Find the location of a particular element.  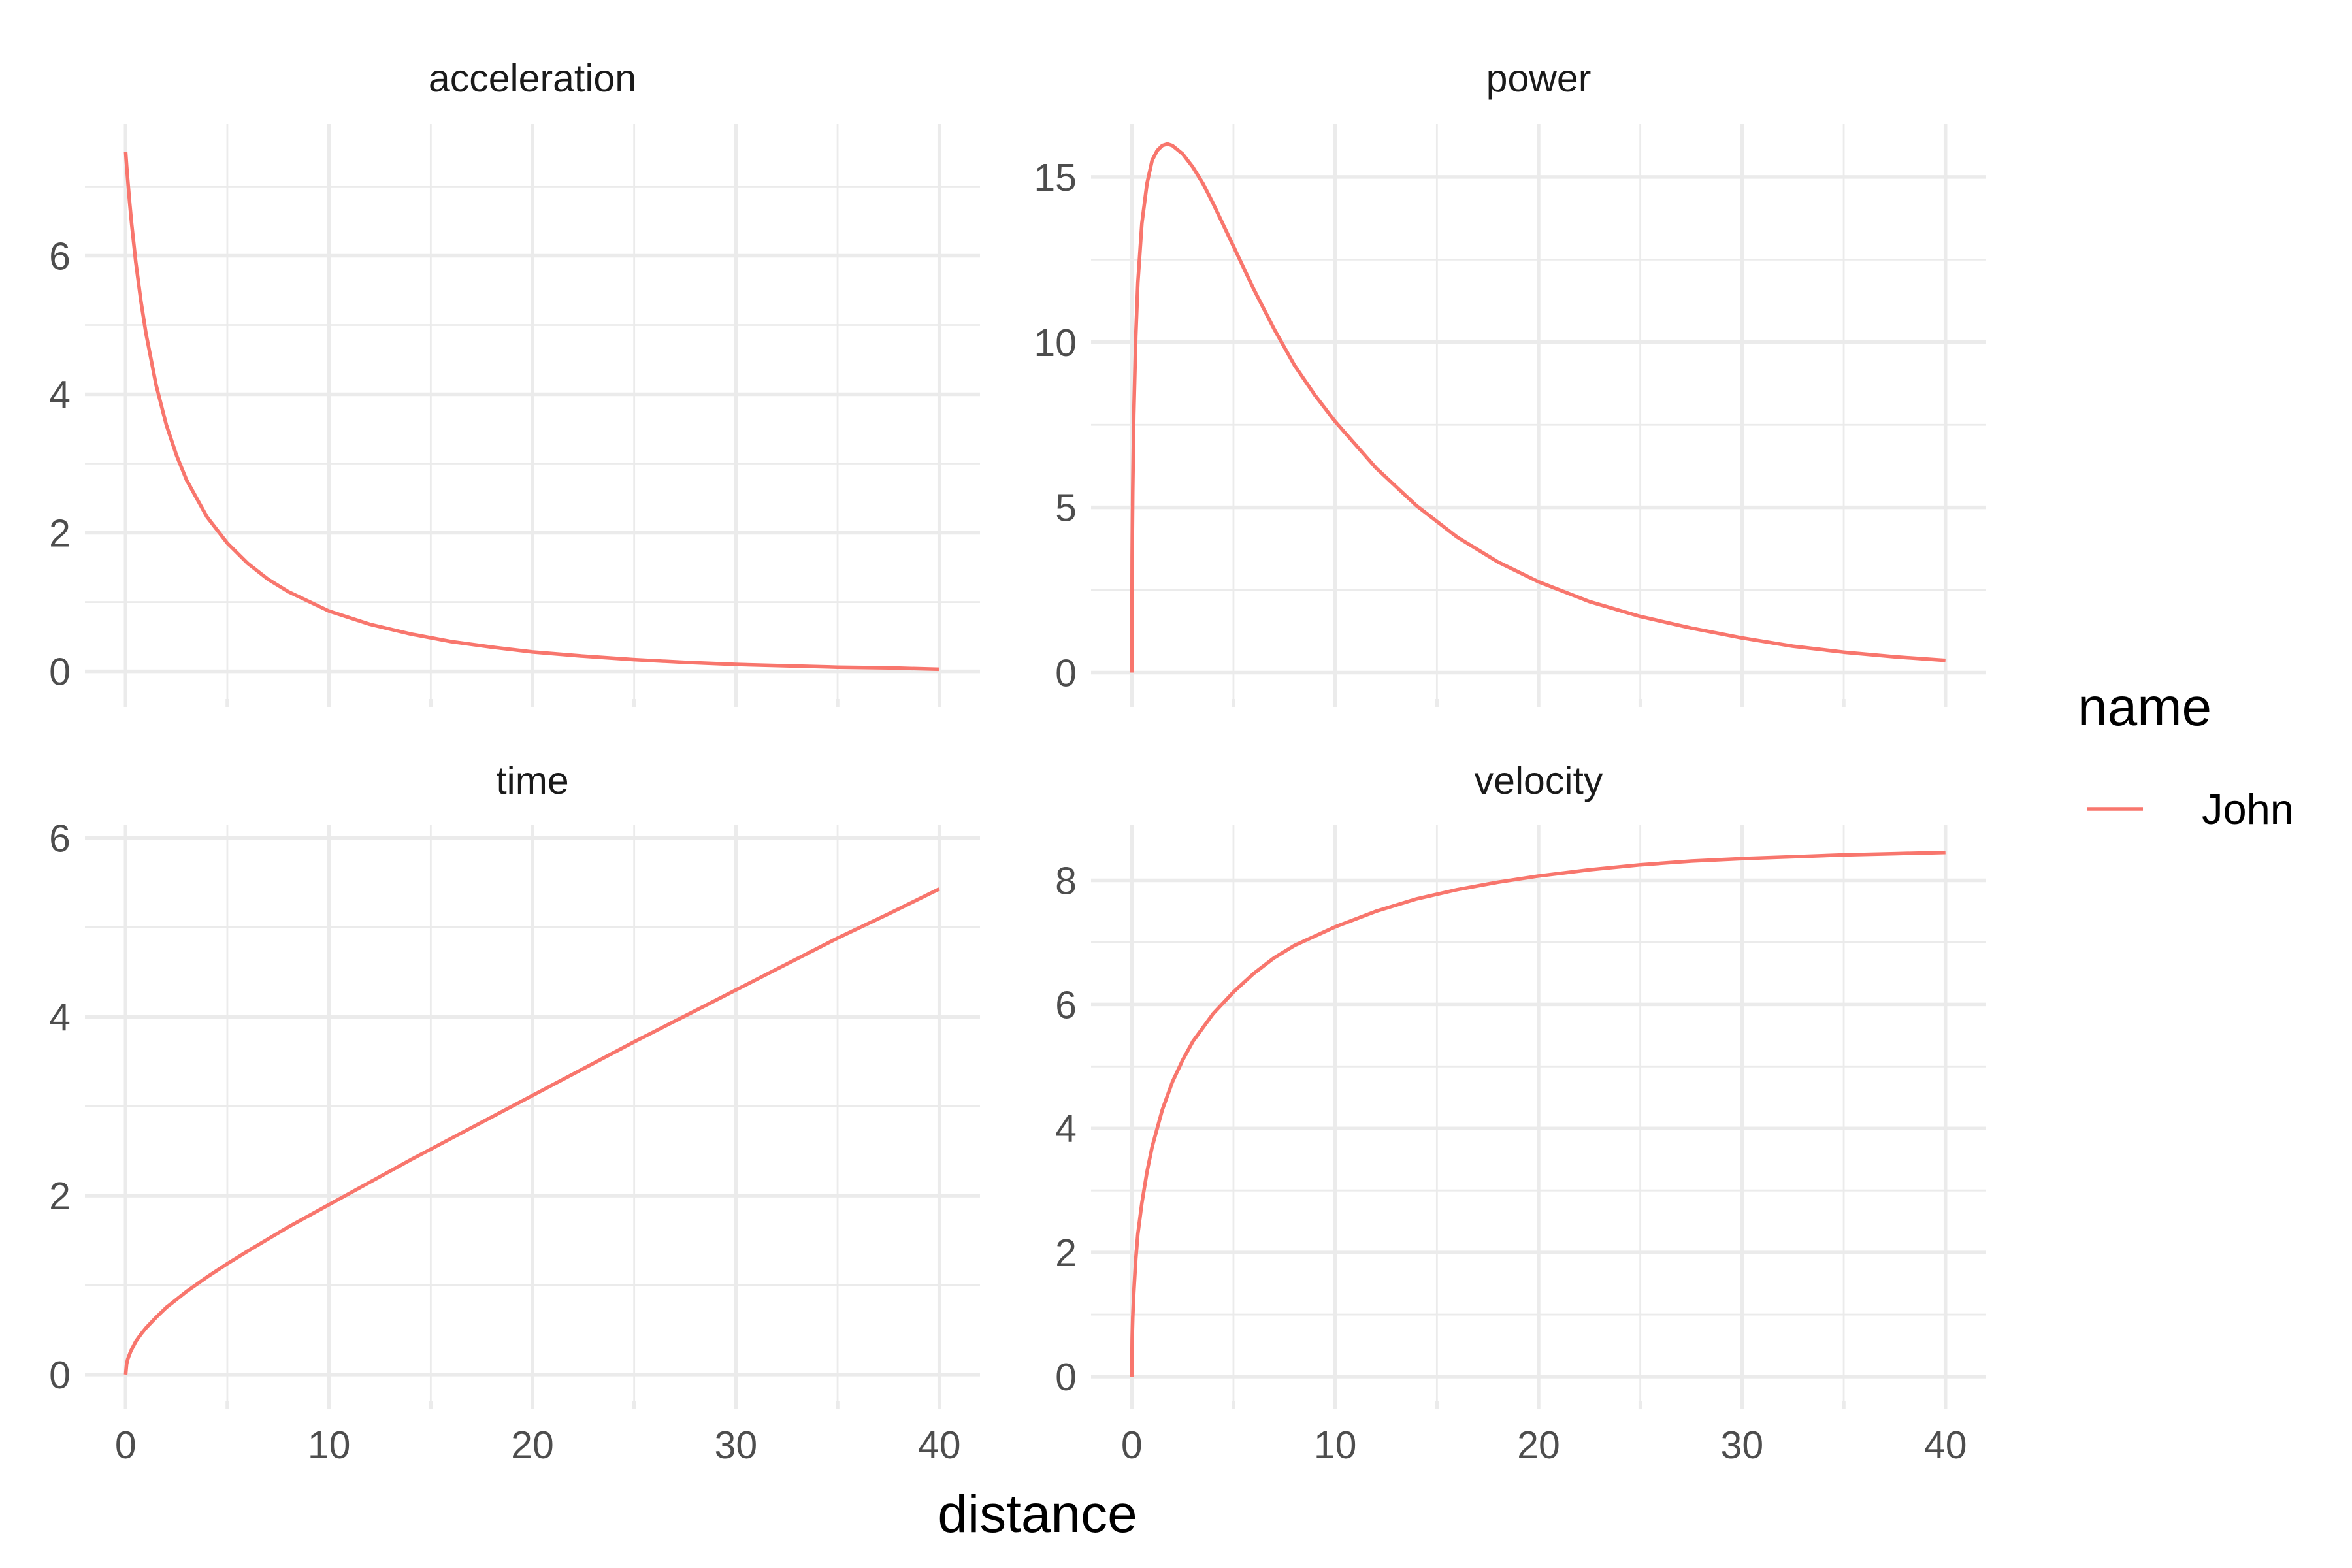

legend-title: name is located at coordinates (2145, 707).